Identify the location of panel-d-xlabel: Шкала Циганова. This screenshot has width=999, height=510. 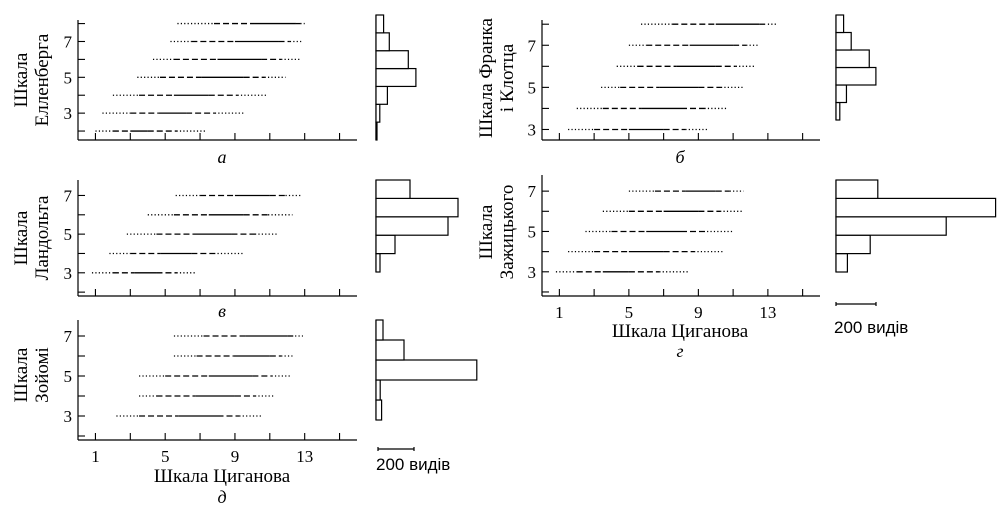
(680, 331).